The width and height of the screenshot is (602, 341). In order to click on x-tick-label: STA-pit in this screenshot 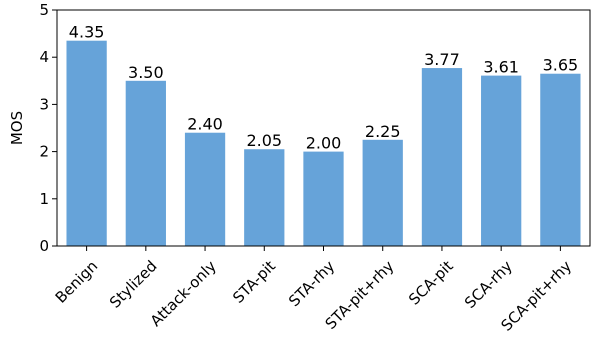, I will do `click(254, 282)`.